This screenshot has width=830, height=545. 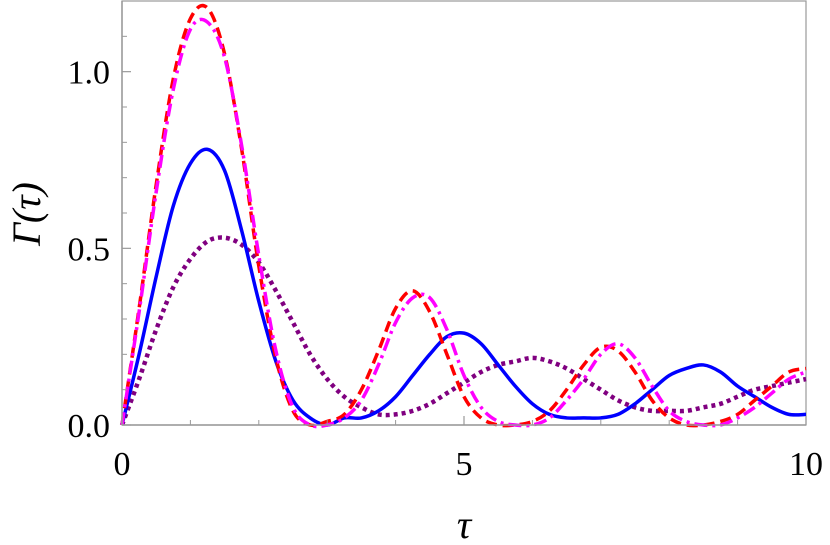 I want to click on y-tick-label: 0.0, so click(x=89, y=426).